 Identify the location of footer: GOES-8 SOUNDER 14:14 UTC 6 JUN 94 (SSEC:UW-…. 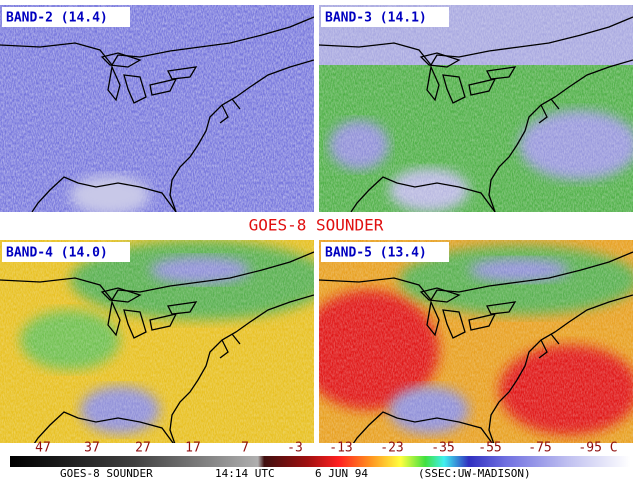
(295, 473).